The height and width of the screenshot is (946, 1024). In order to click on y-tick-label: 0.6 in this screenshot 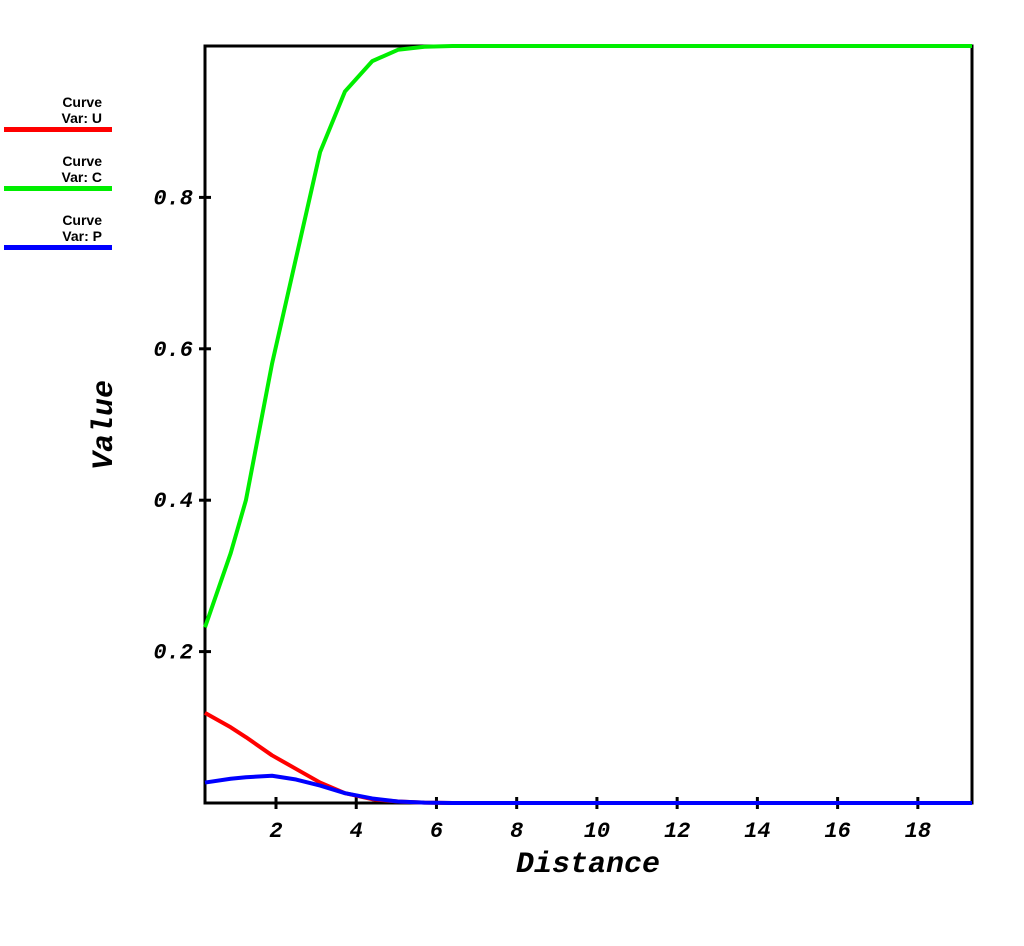, I will do `click(173, 350)`.